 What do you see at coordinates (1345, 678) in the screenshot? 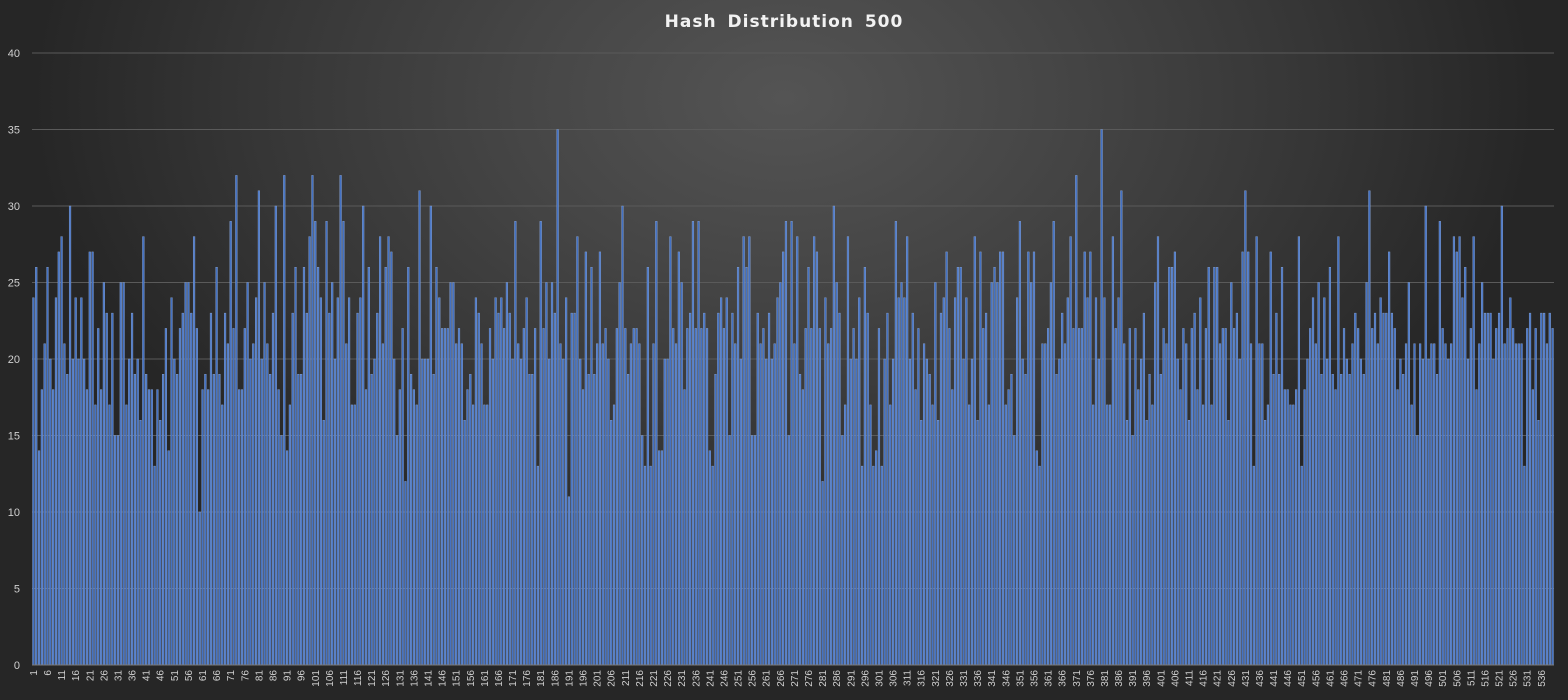
I see `x-tick-label: 466` at bounding box center [1345, 678].